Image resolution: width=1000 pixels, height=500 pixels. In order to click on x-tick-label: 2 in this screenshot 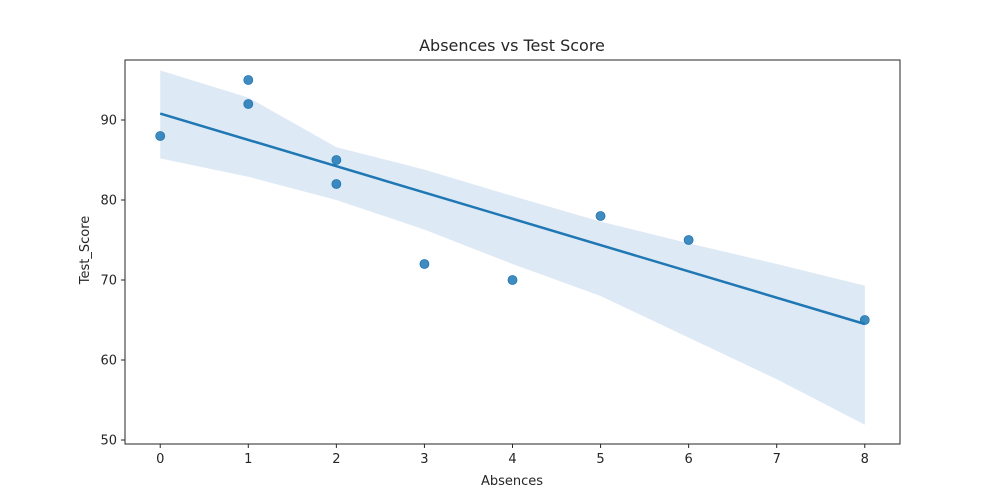, I will do `click(336, 459)`.